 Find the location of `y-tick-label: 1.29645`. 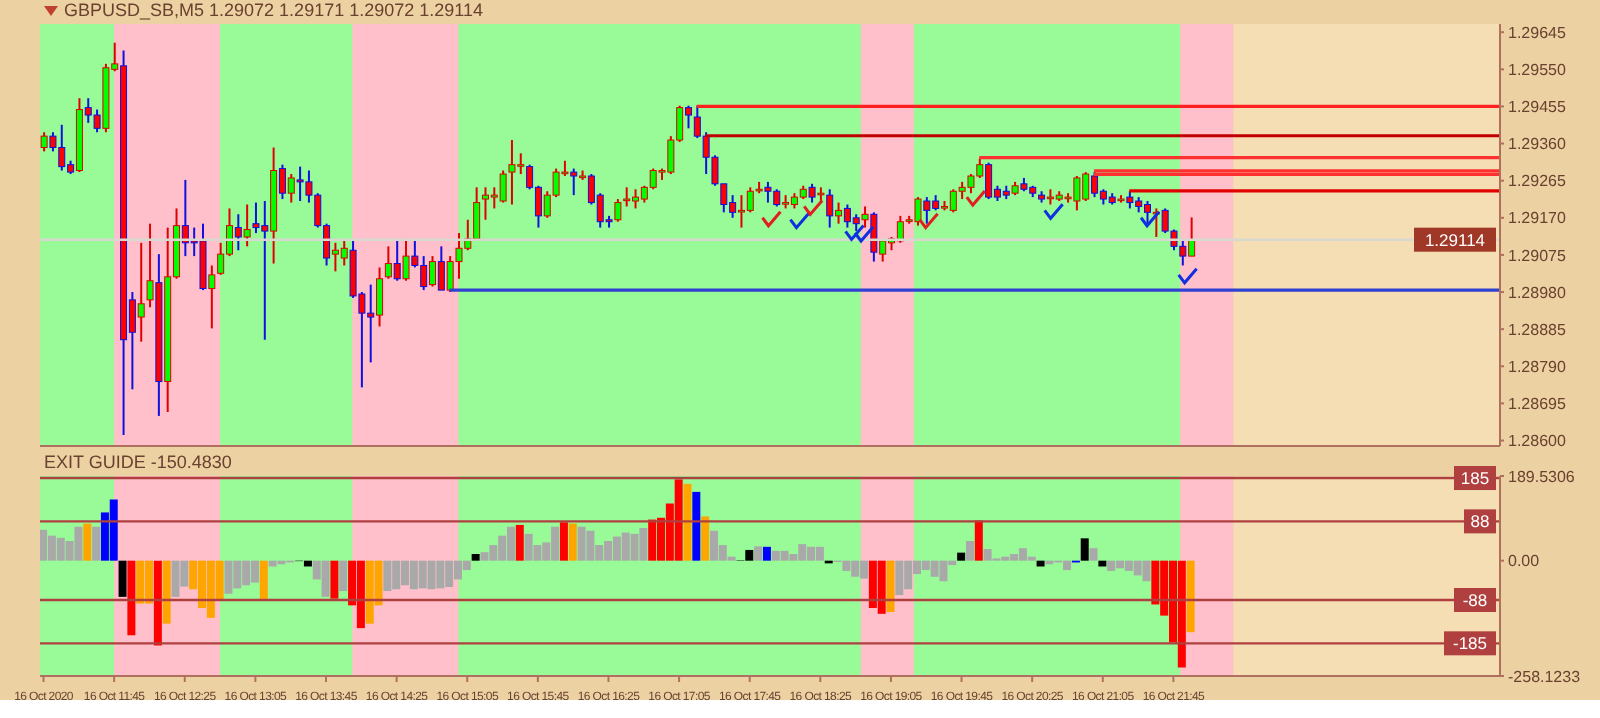

y-tick-label: 1.29645 is located at coordinates (1537, 32).